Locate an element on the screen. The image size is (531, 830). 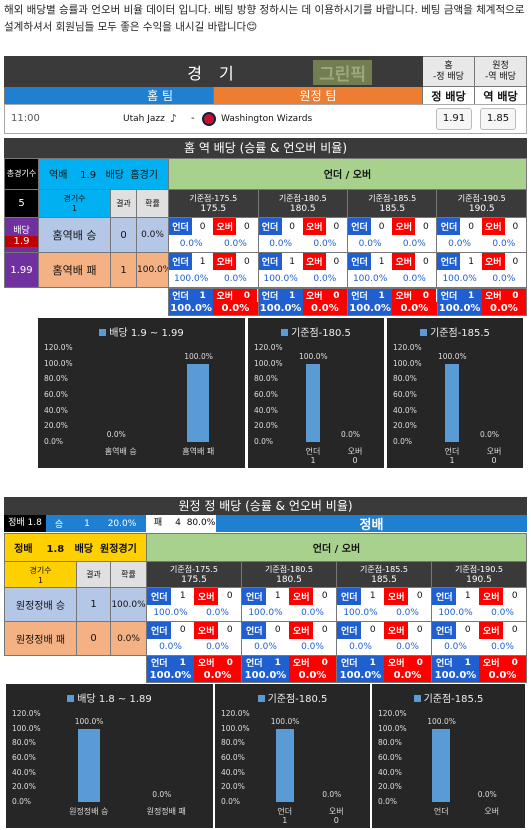
s2-filter-a: 정배 is located at coordinates (23, 549).